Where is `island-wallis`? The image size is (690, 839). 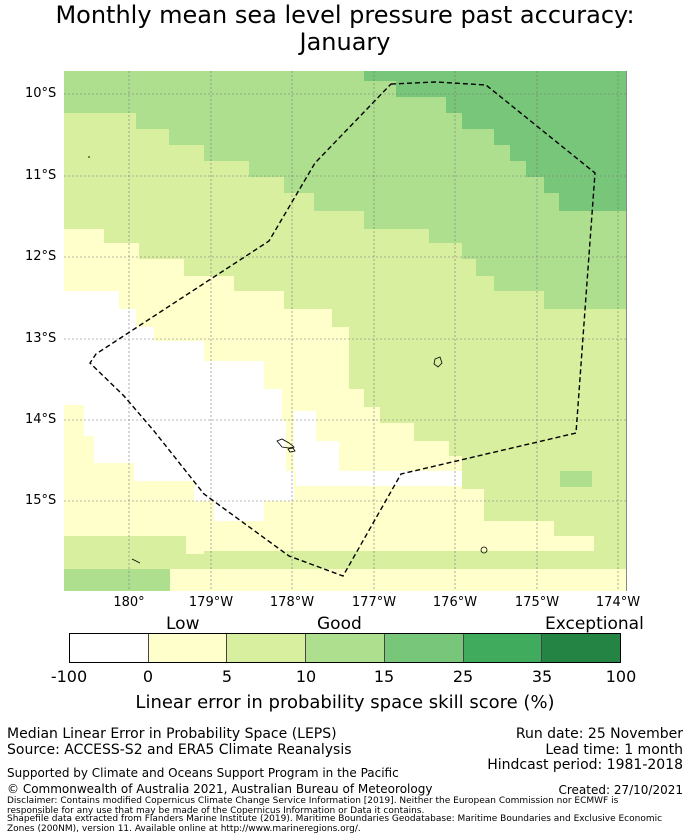 island-wallis is located at coordinates (285, 443).